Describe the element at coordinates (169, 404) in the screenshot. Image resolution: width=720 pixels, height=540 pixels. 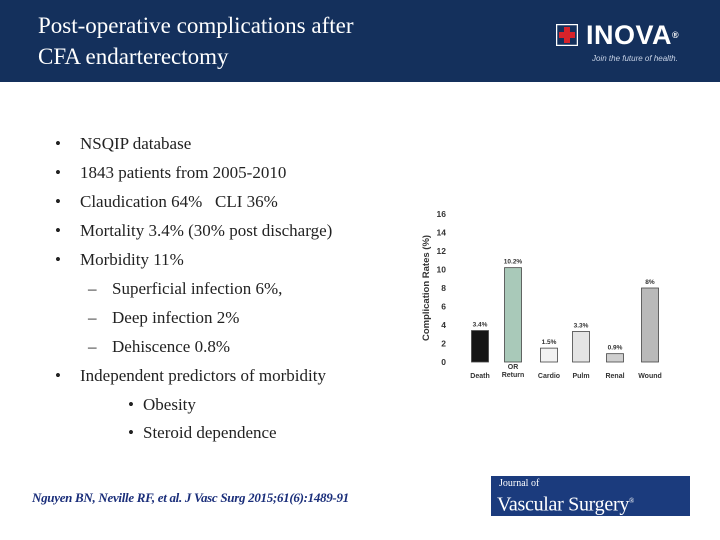
I see `sub-bullet-obesity: Obesity` at that location.